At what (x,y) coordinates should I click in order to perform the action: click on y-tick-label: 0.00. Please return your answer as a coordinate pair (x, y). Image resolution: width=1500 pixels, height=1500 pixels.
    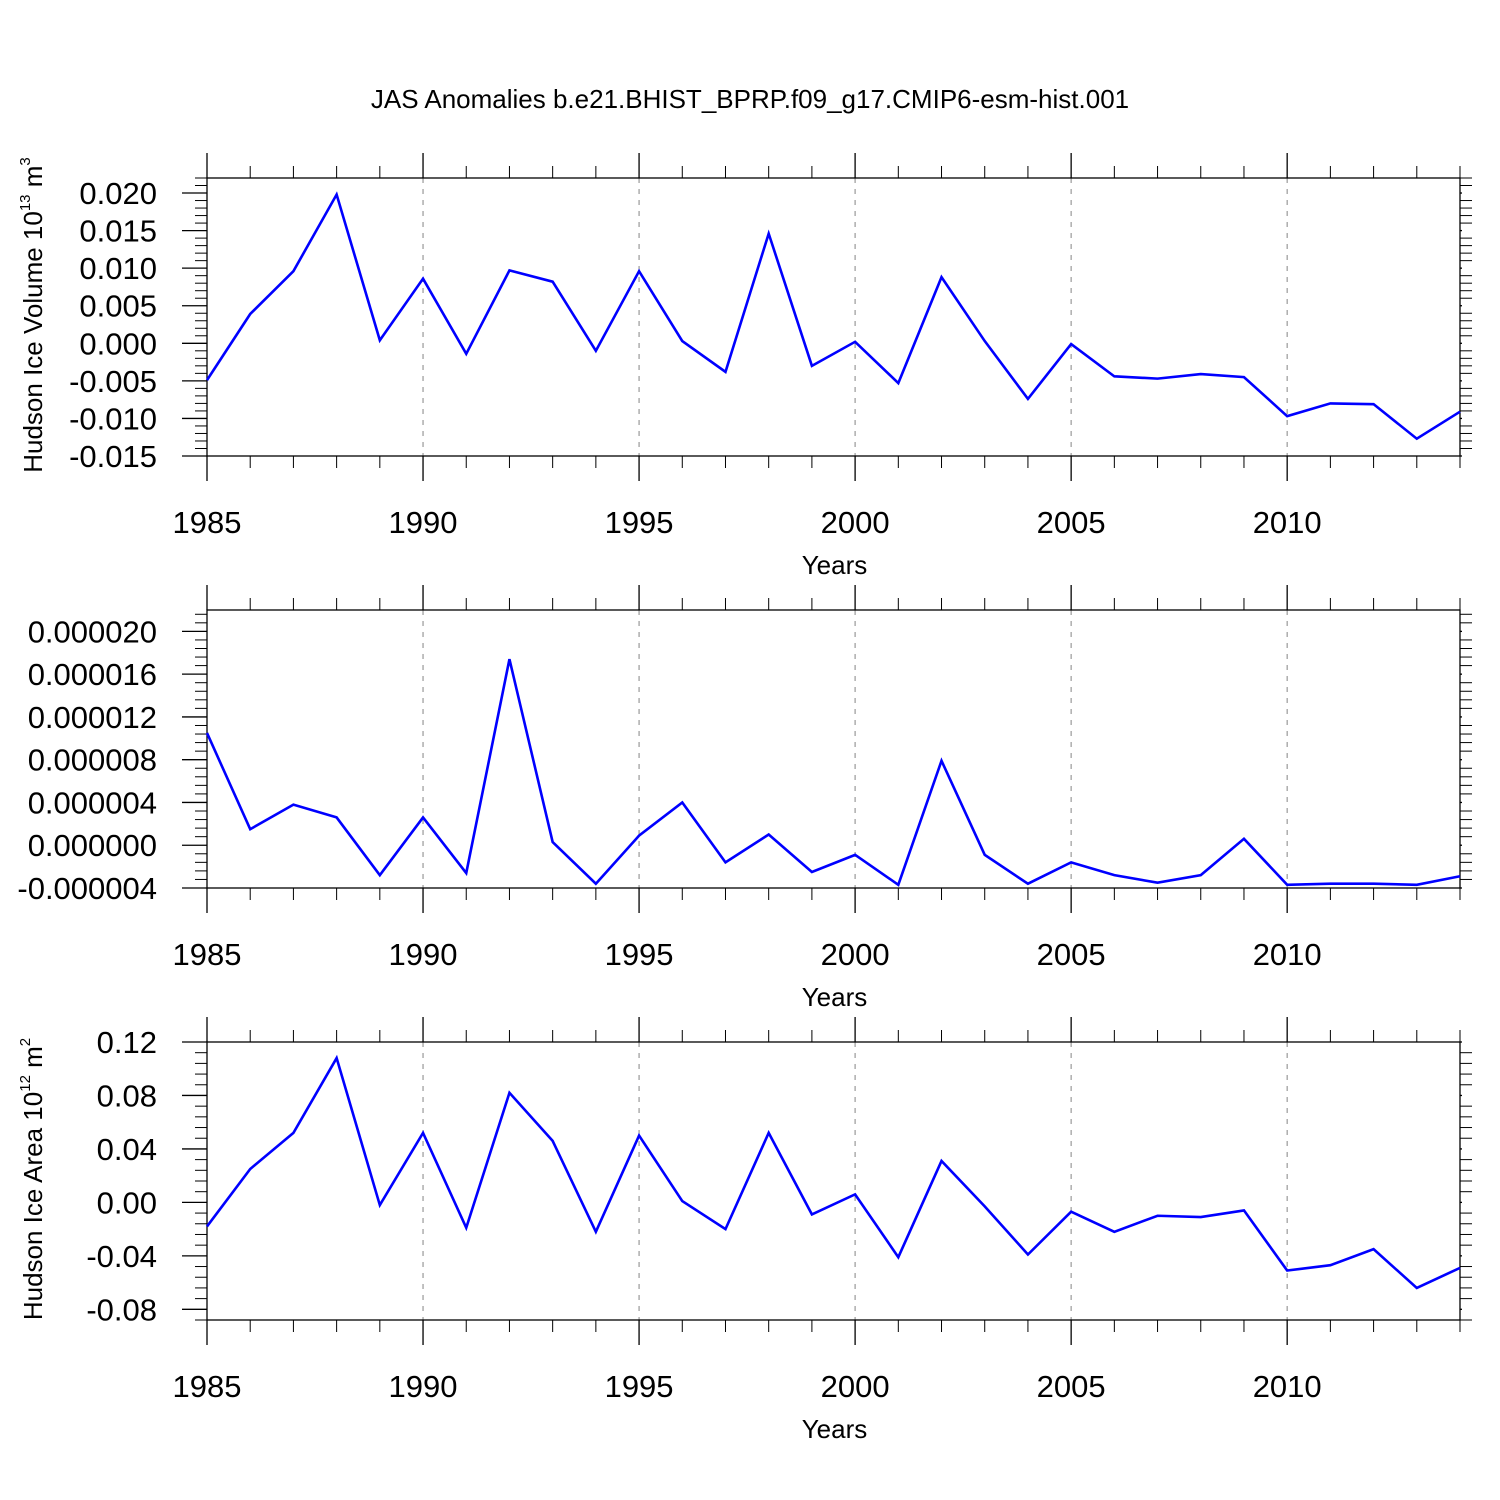
    Looking at the image, I should click on (127, 1202).